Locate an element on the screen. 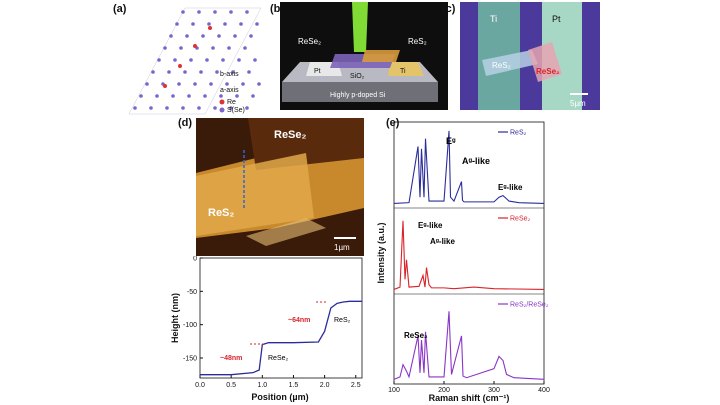  annot-64nm: ~64nm is located at coordinates (299, 320).